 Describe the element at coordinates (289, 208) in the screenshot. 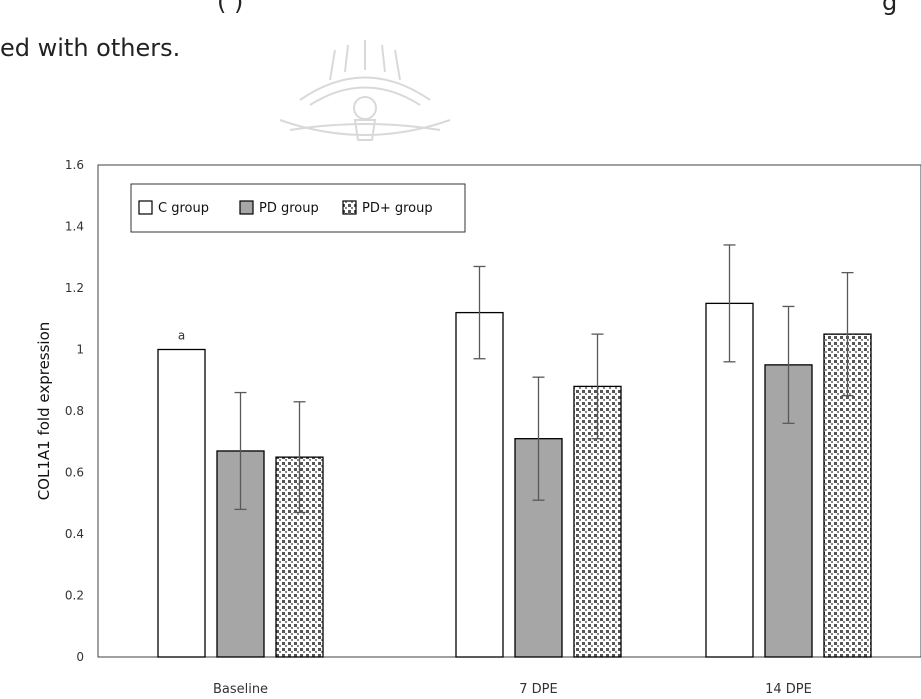

I see `legend-label: PD group` at that location.